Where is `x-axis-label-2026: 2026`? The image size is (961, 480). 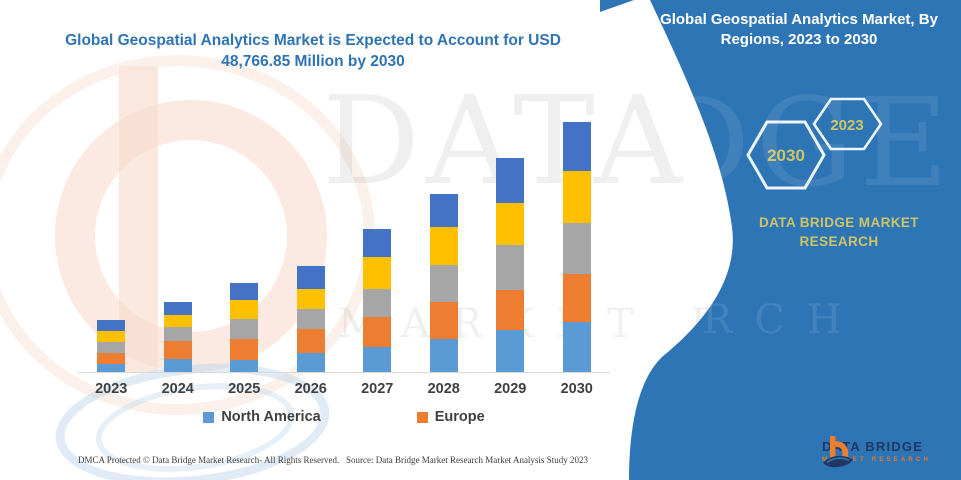
x-axis-label-2026: 2026 is located at coordinates (310, 389).